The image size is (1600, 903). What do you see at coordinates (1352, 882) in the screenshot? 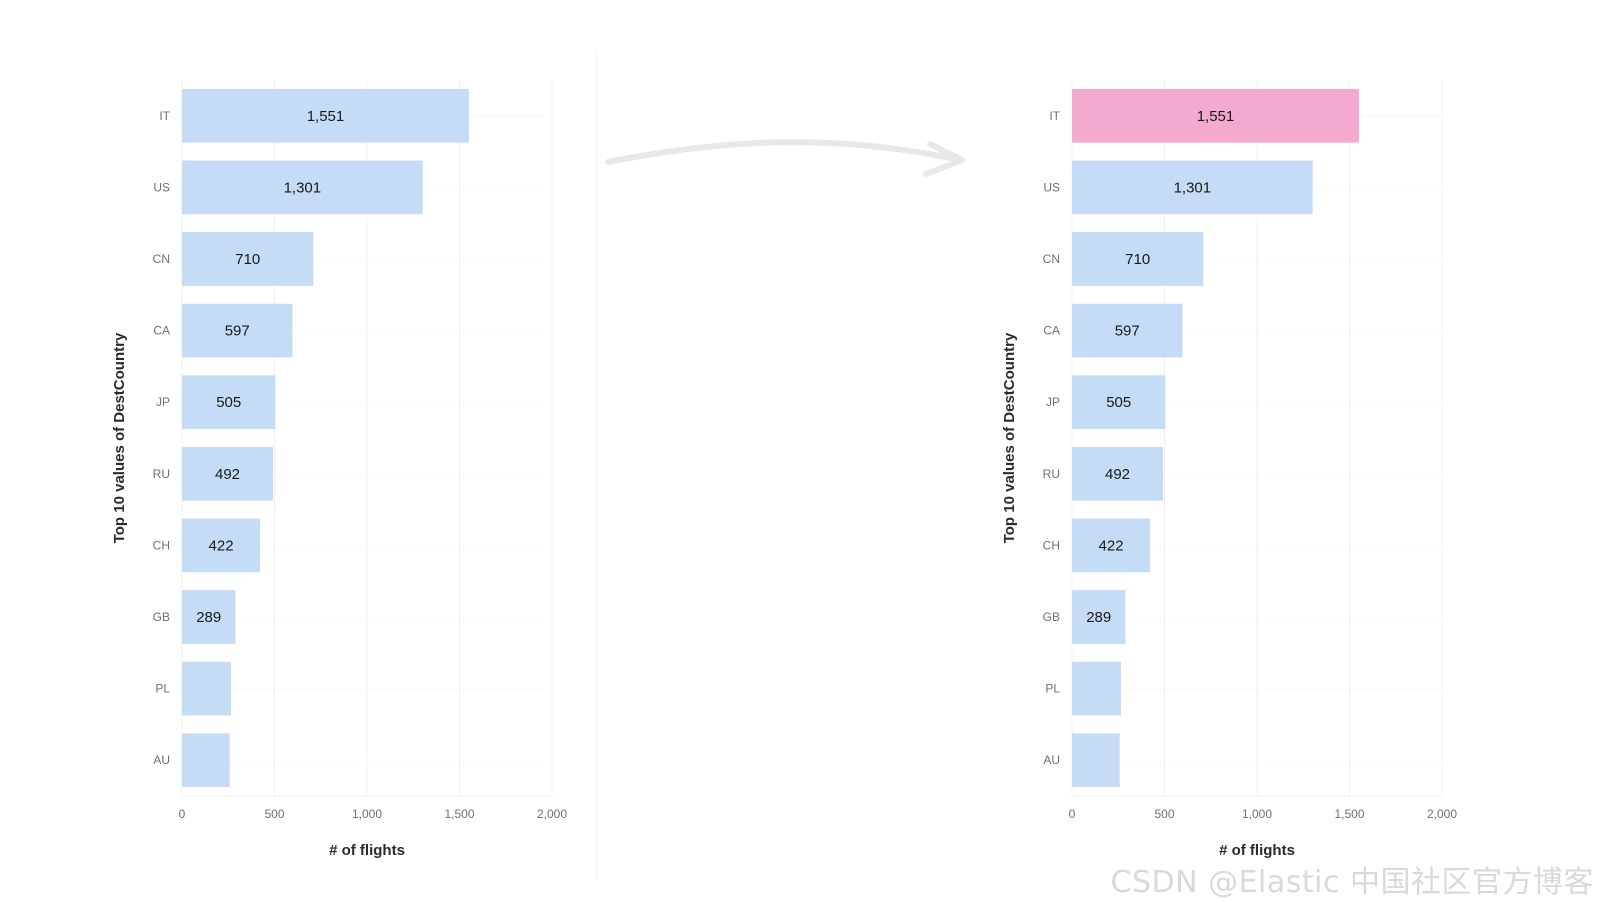
I see `watermark-text: CSDN @Elastic 中国社区官方博客` at bounding box center [1352, 882].